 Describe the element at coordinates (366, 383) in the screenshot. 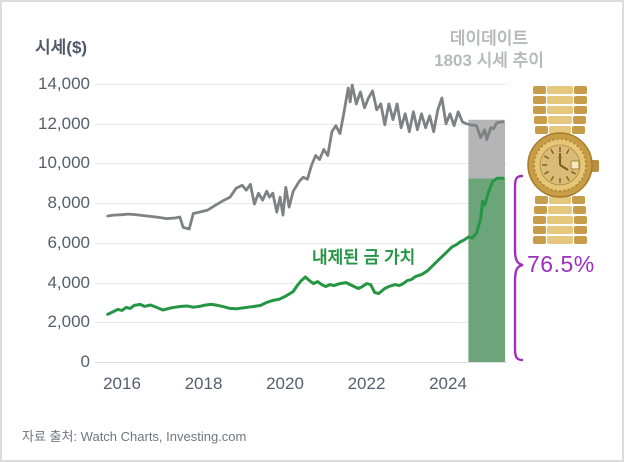

I see `x-tick-label: 2022` at that location.